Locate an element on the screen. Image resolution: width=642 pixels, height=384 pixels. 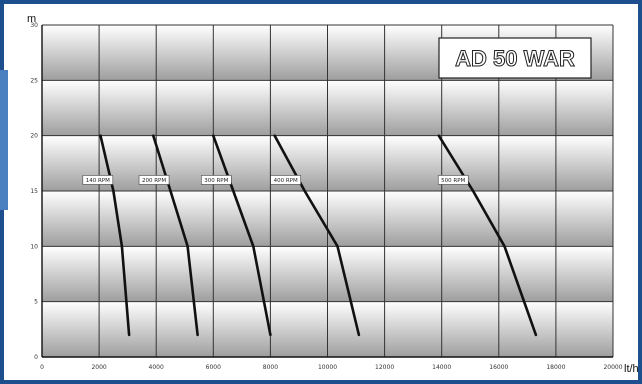
side-accent-bar is located at coordinates (4, 140).